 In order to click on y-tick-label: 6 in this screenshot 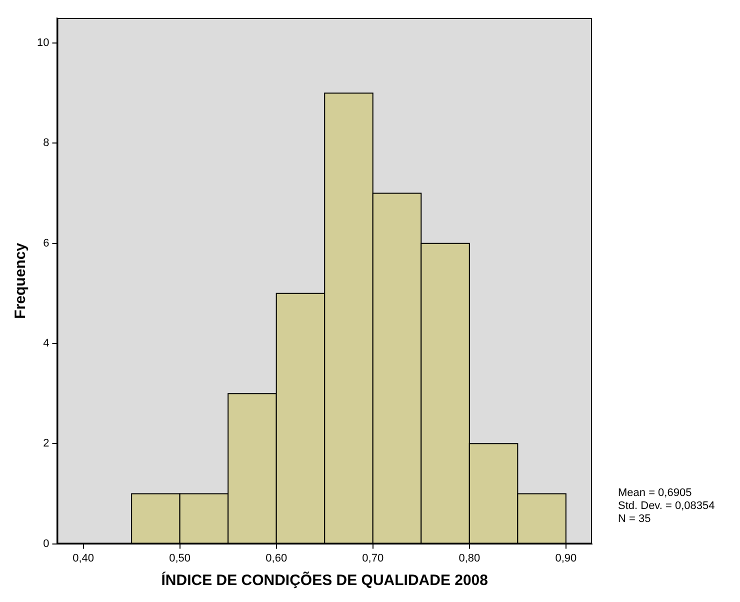, I will do `click(46, 243)`.